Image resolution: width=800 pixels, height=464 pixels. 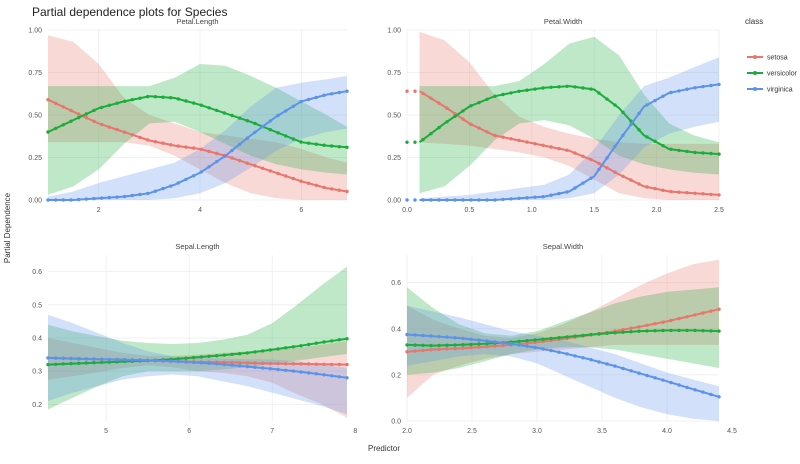 What do you see at coordinates (532, 210) in the screenshot?
I see `x-tick-label: 1.0` at bounding box center [532, 210].